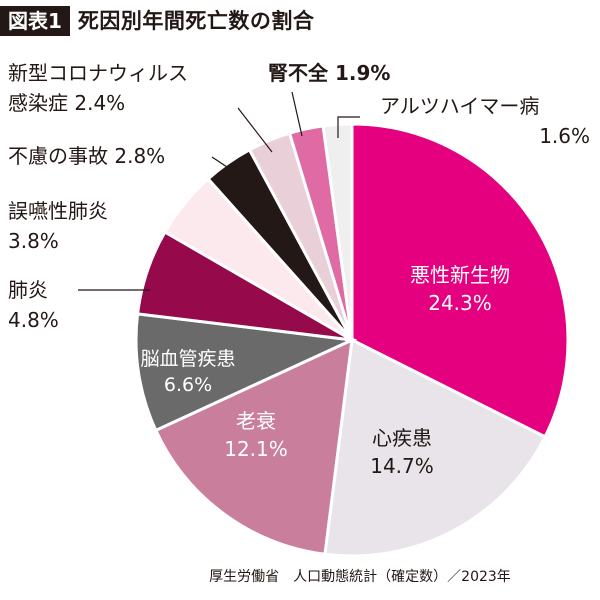 This screenshot has height=600, width=600. What do you see at coordinates (86, 156) in the screenshot?
I see `slice-label-7-line-1: 不慮の事故 2.8%` at bounding box center [86, 156].